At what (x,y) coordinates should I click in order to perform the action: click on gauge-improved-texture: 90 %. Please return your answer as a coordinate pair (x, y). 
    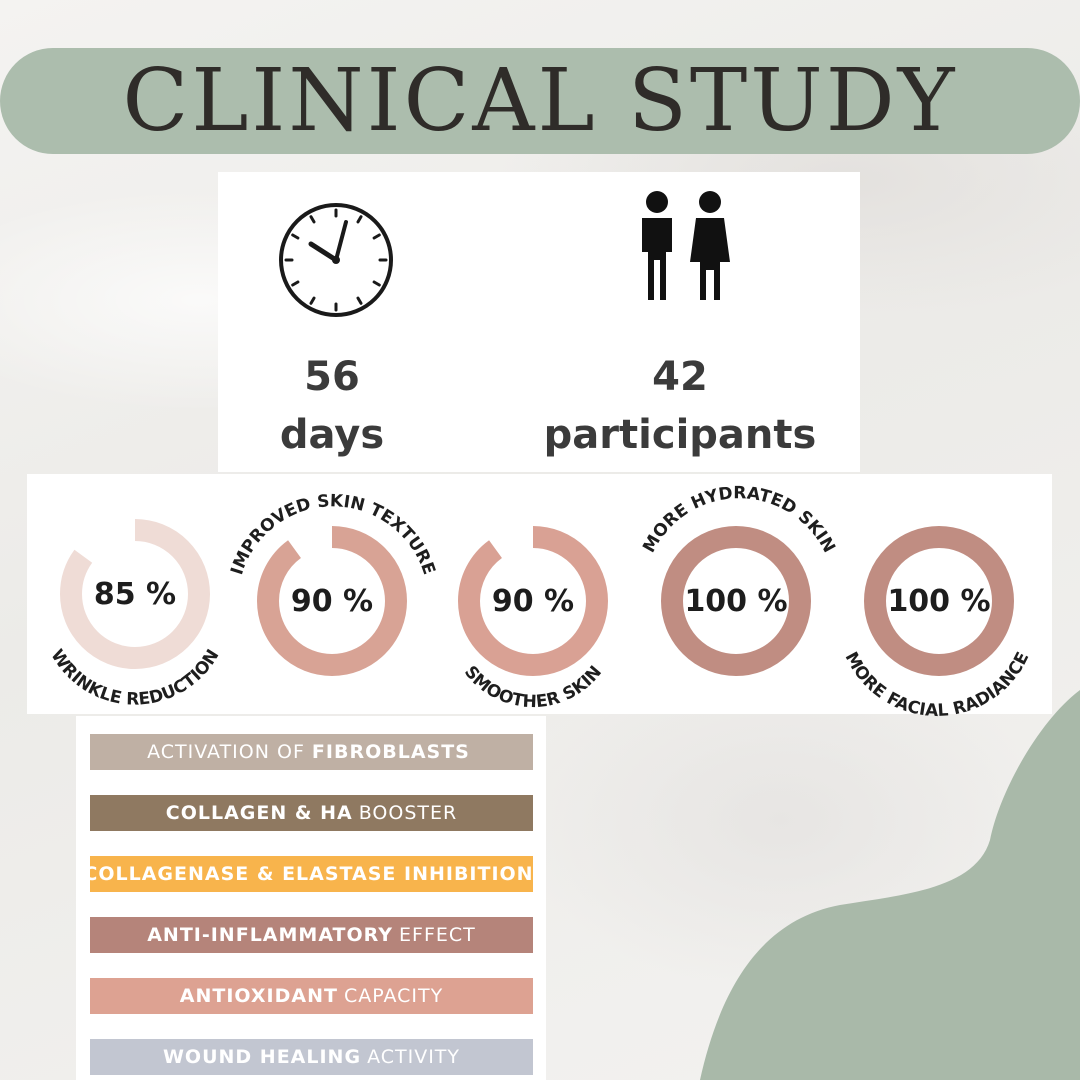
    Looking at the image, I should click on (332, 601).